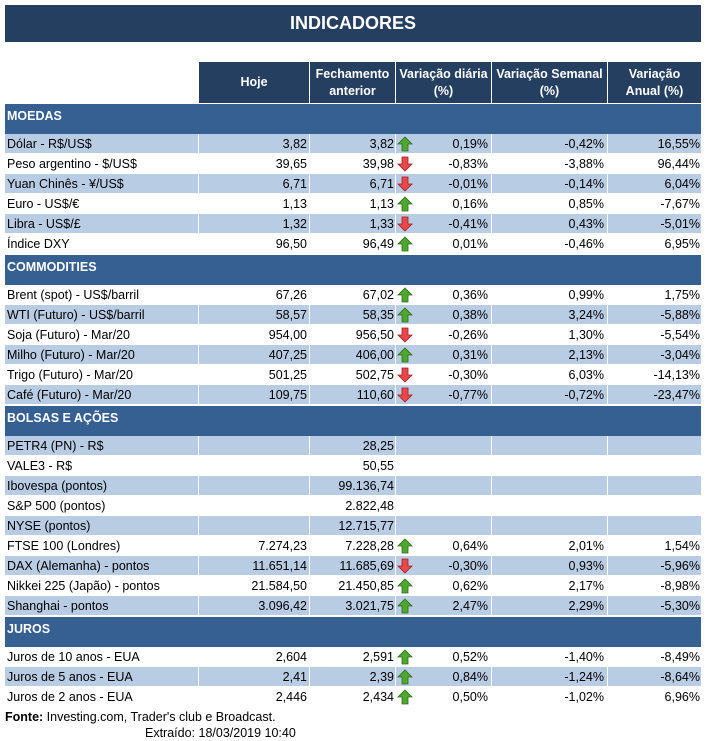 The width and height of the screenshot is (705, 741). Describe the element at coordinates (102, 243) in the screenshot. I see `row-label: Índice DXY` at that location.